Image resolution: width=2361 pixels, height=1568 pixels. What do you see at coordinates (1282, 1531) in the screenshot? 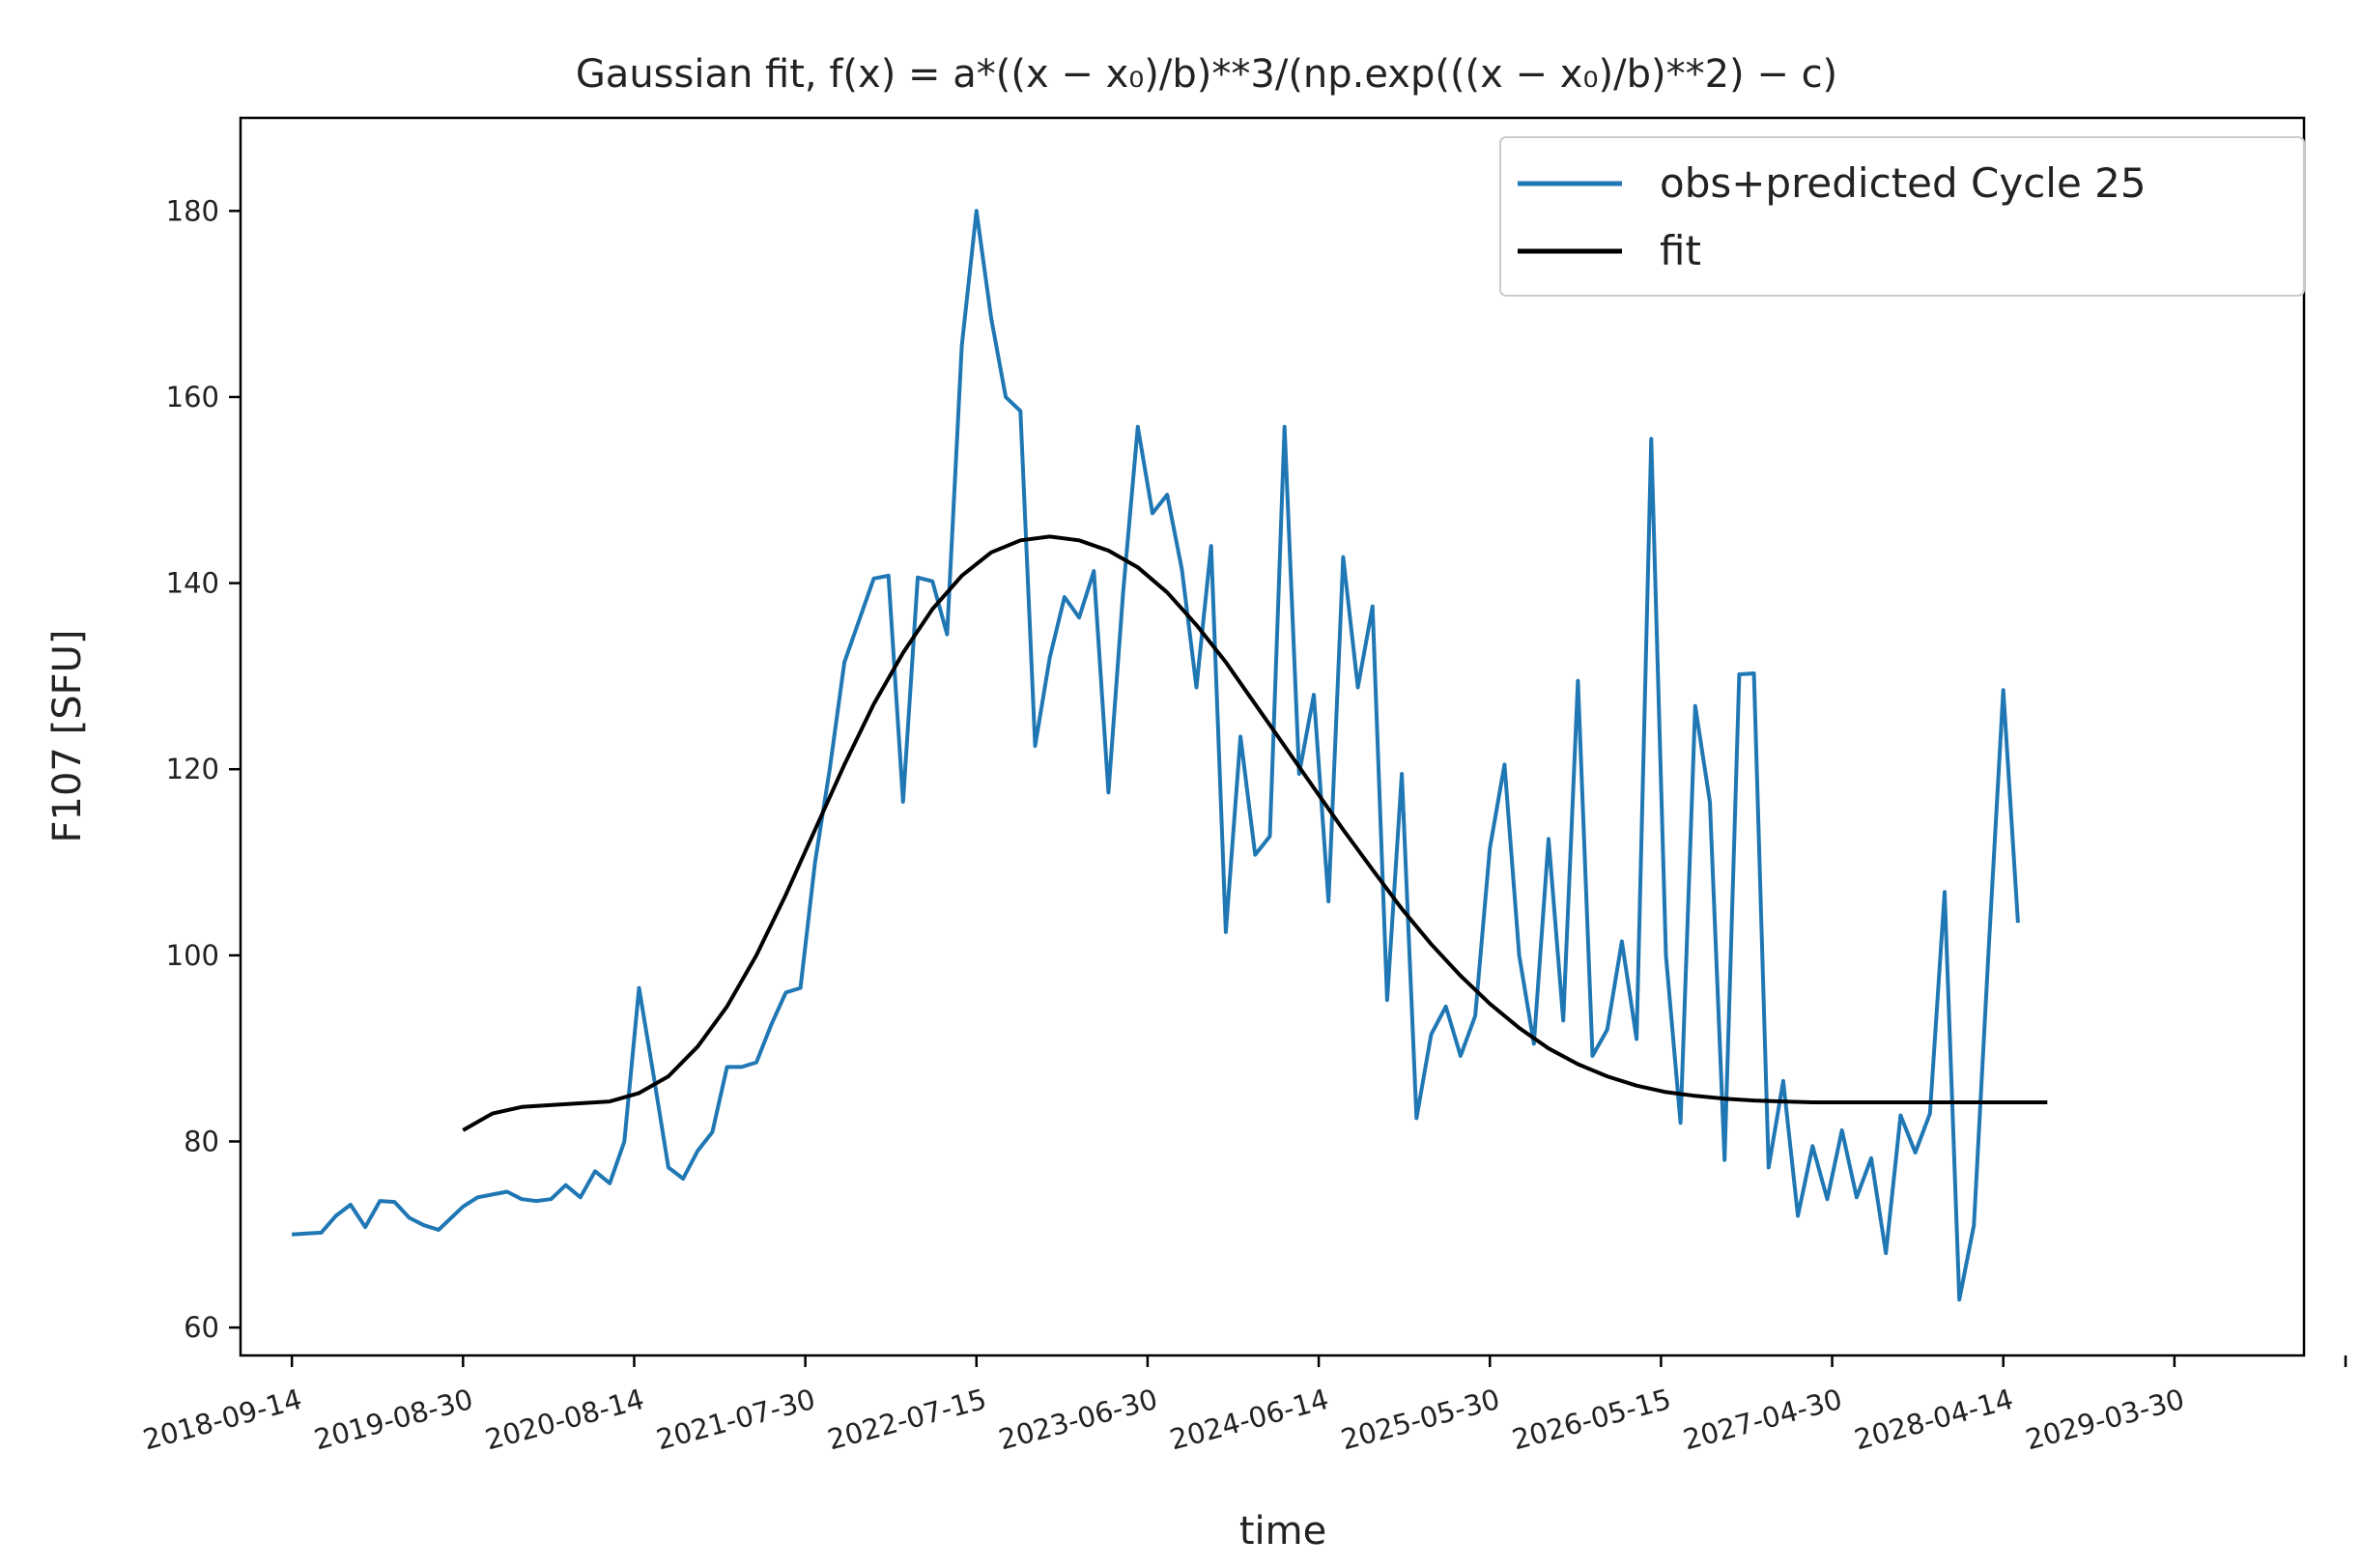
I see `x-axis-label: time` at bounding box center [1282, 1531].